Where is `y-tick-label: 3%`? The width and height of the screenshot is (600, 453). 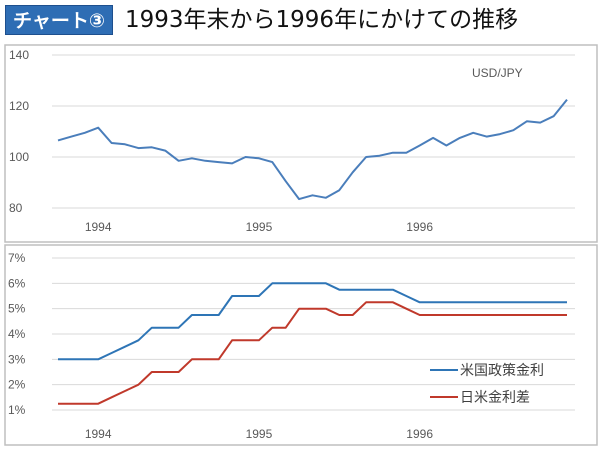 y-tick-label: 3% is located at coordinates (17, 359).